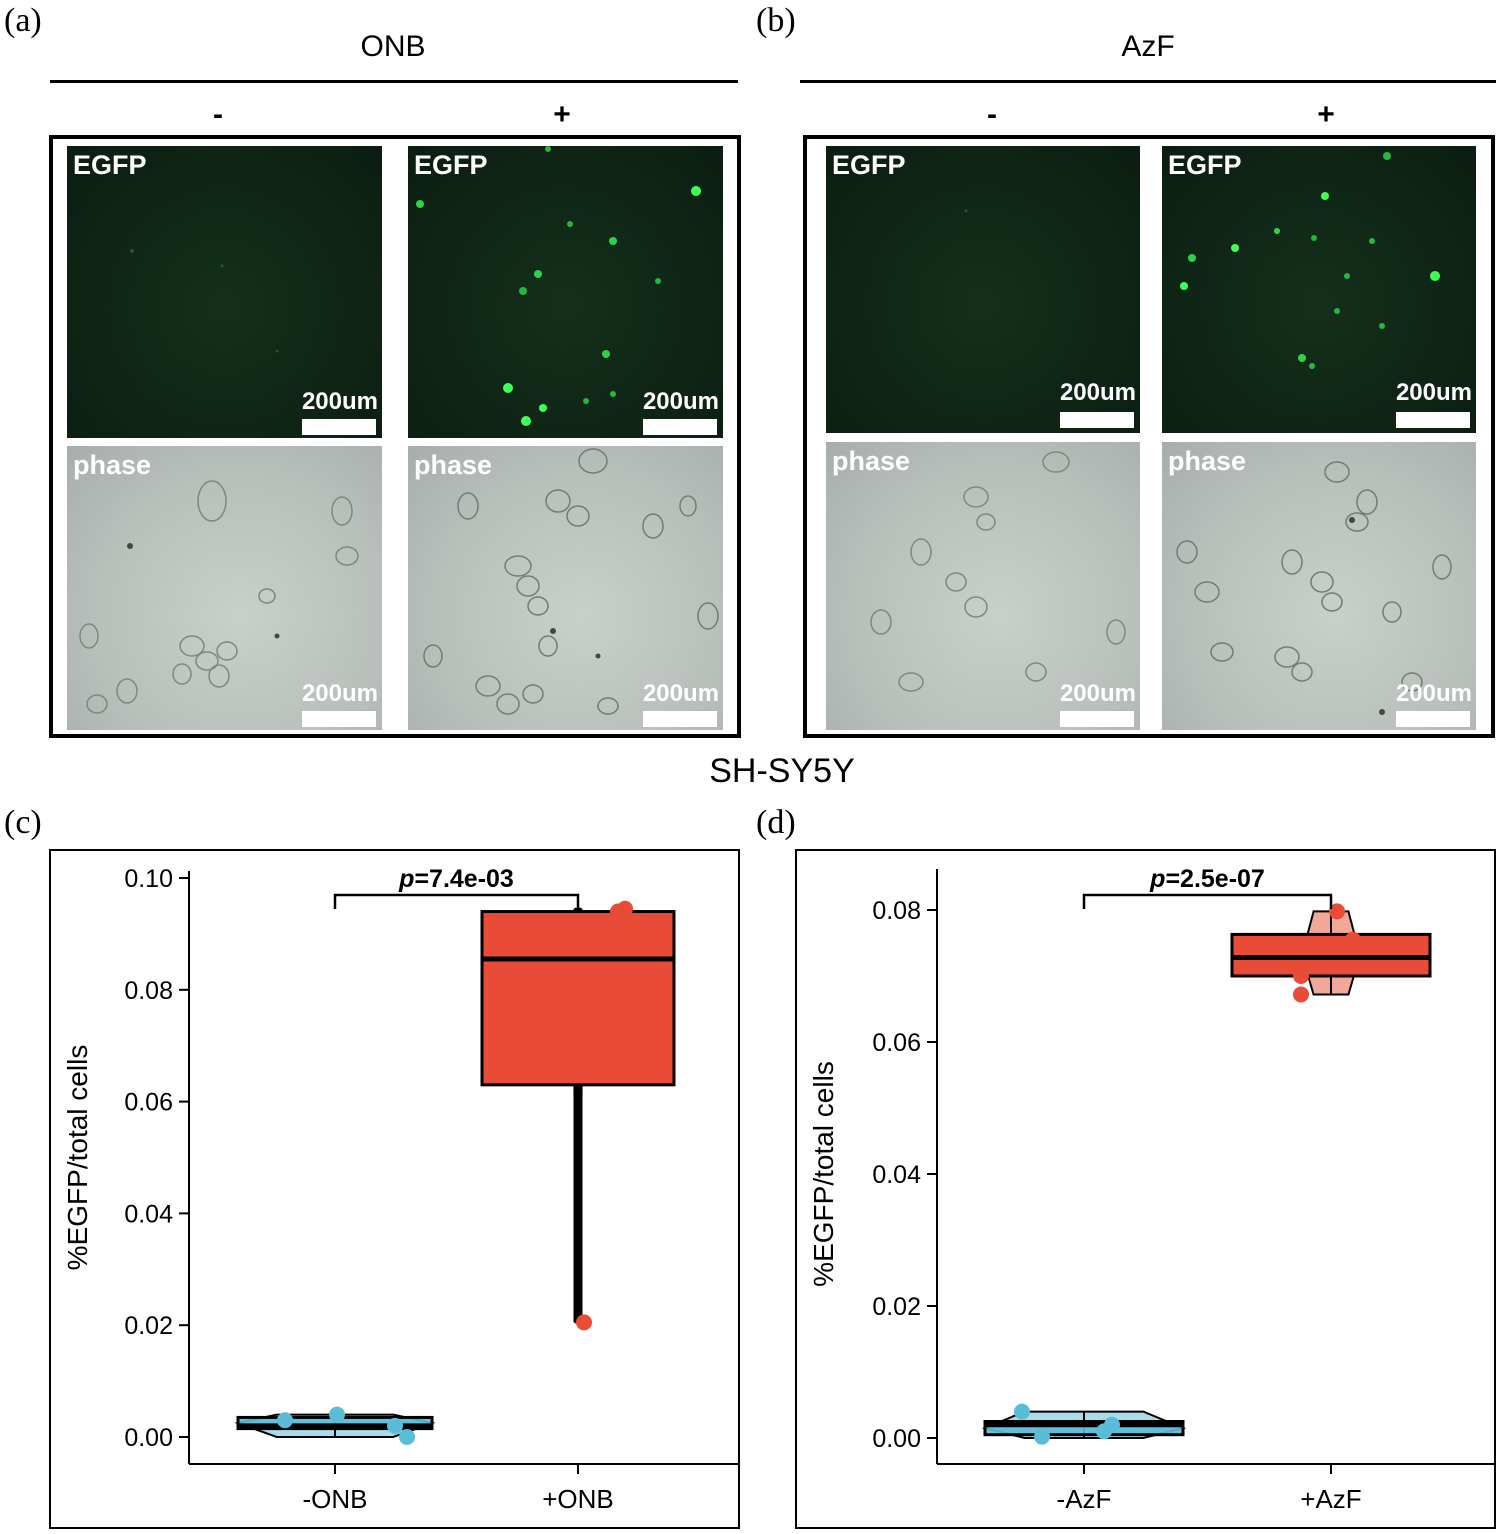  I want to click on condition-minus-azf: -, so click(992, 114).